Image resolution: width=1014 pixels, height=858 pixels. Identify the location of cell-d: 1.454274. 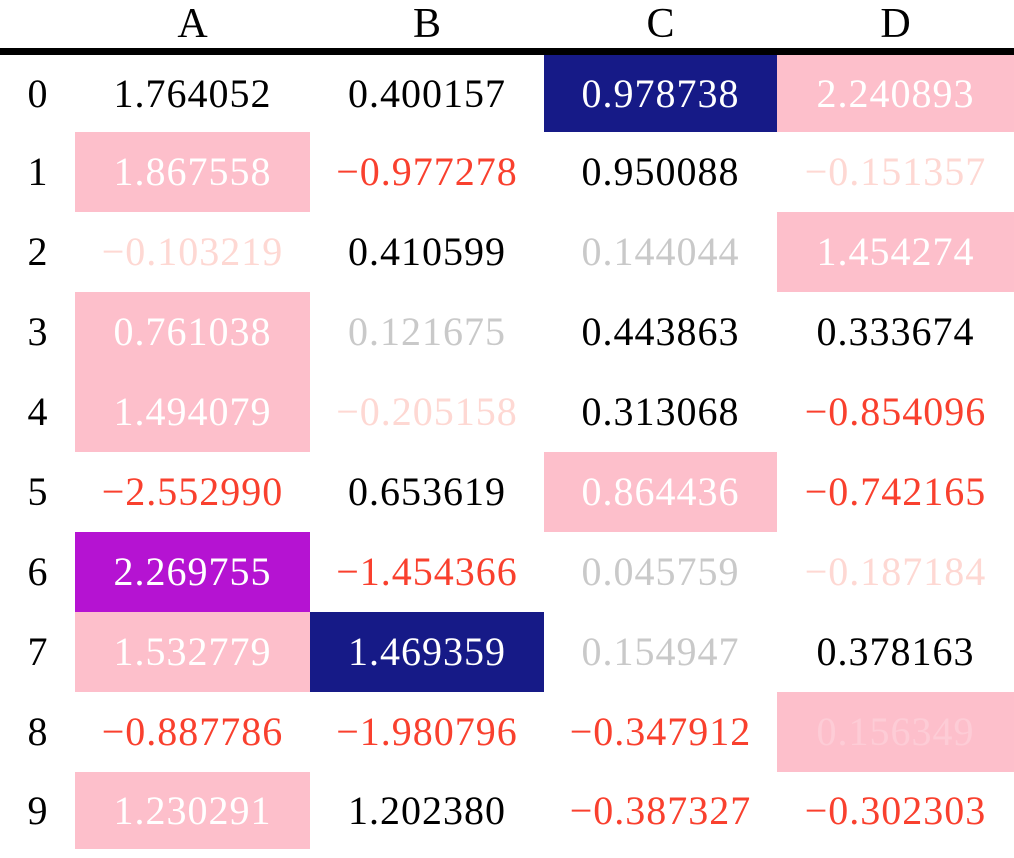
(895, 251).